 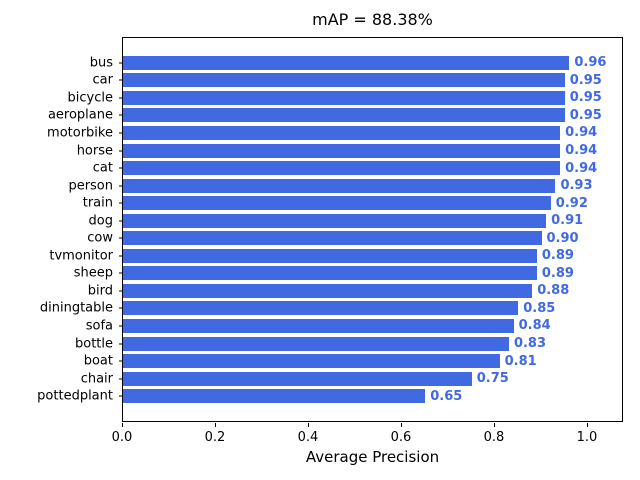 I want to click on bar-row: boat 0.81, so click(x=353, y=361).